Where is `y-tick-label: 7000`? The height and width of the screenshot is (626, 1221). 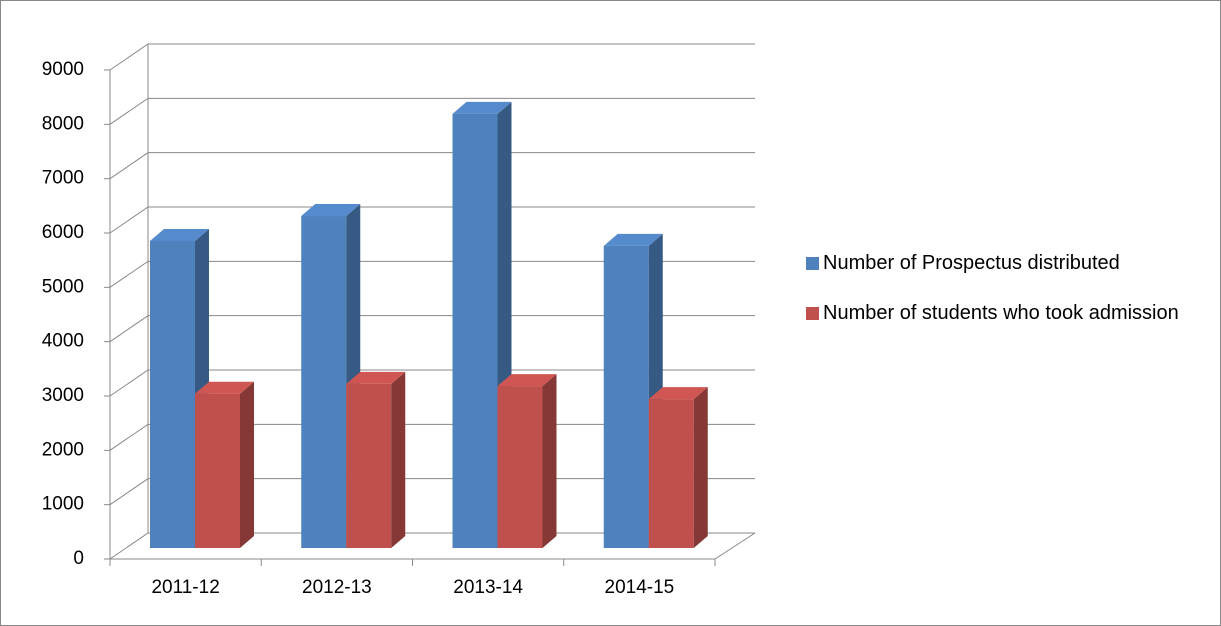
y-tick-label: 7000 is located at coordinates (63, 178).